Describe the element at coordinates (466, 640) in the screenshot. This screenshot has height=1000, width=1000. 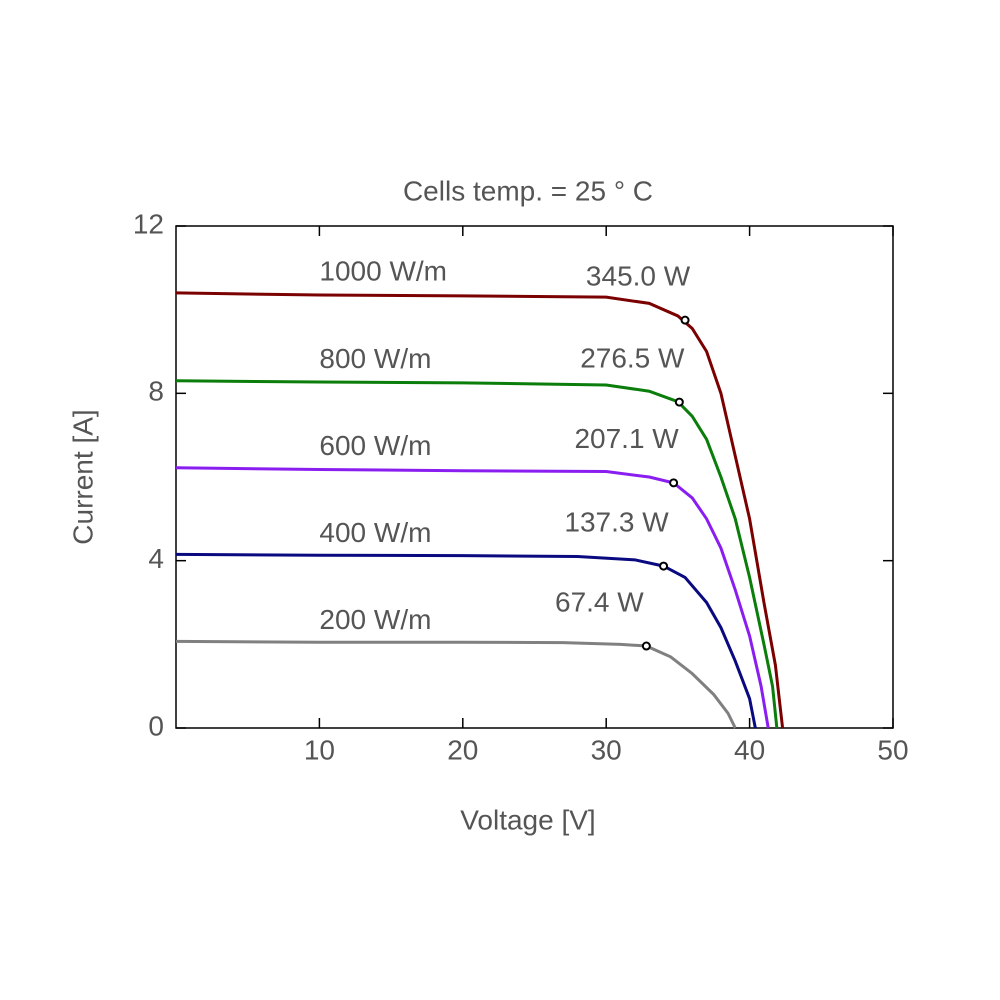
I see `iv-curve` at that location.